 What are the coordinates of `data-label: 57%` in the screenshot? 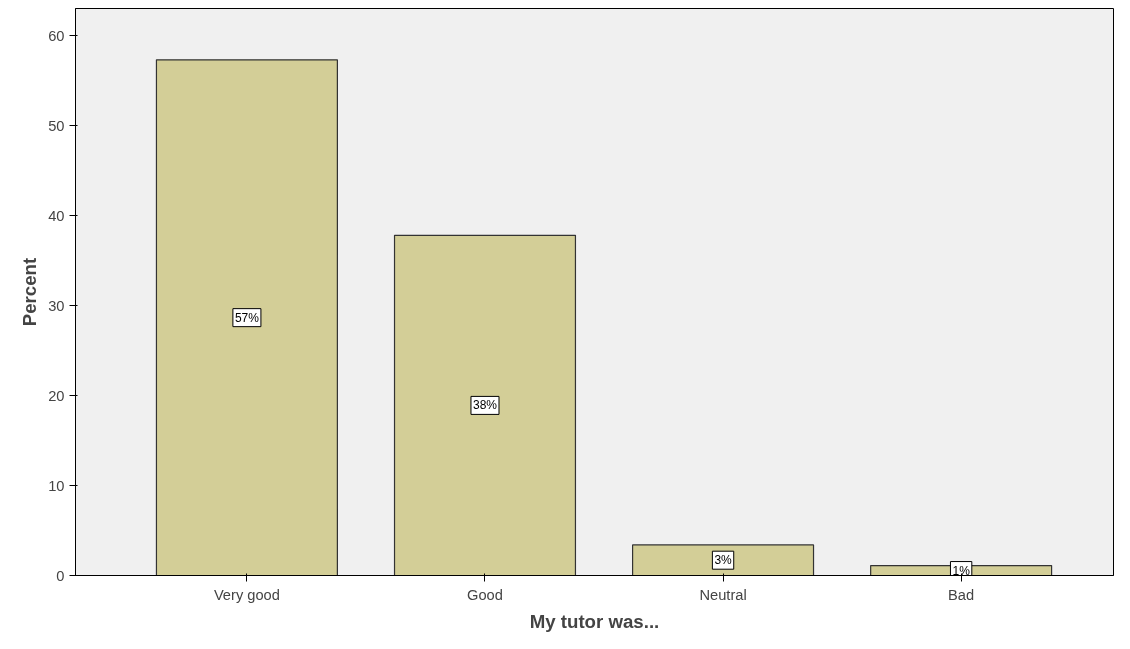 It's located at (247, 317).